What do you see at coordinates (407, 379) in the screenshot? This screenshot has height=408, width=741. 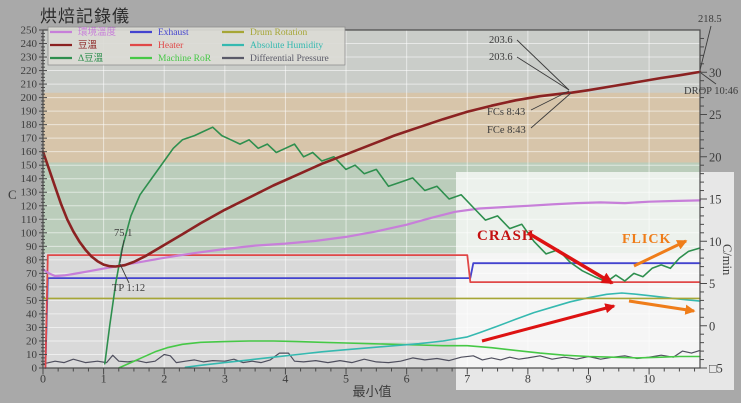 I see `svg-text: 6` at bounding box center [407, 379].